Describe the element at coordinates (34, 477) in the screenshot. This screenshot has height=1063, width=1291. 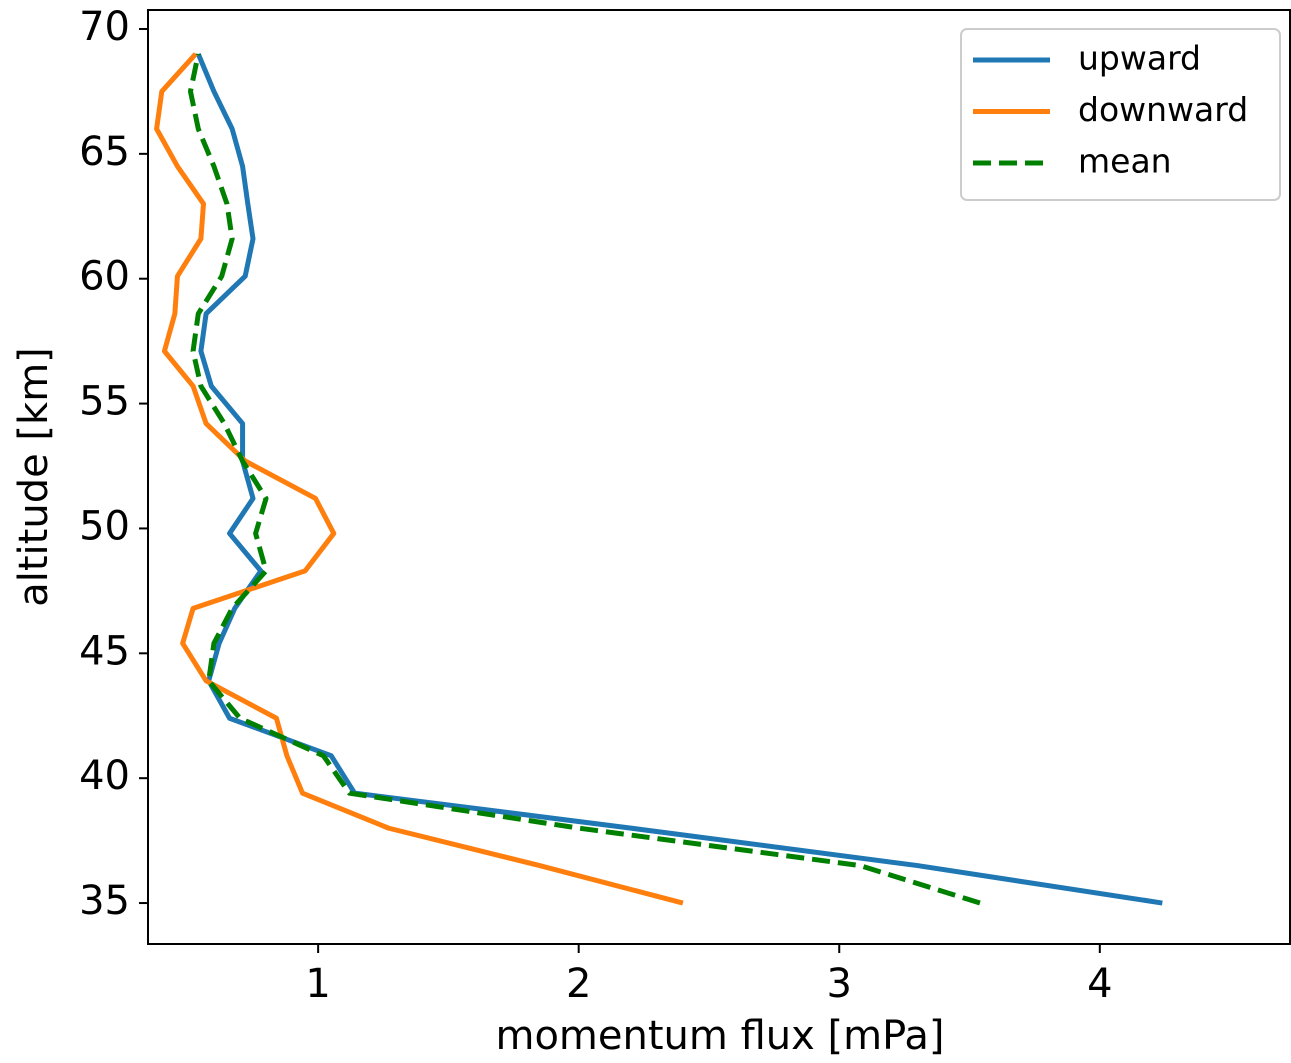
I see `y-axis-label: altitude [km]` at that location.